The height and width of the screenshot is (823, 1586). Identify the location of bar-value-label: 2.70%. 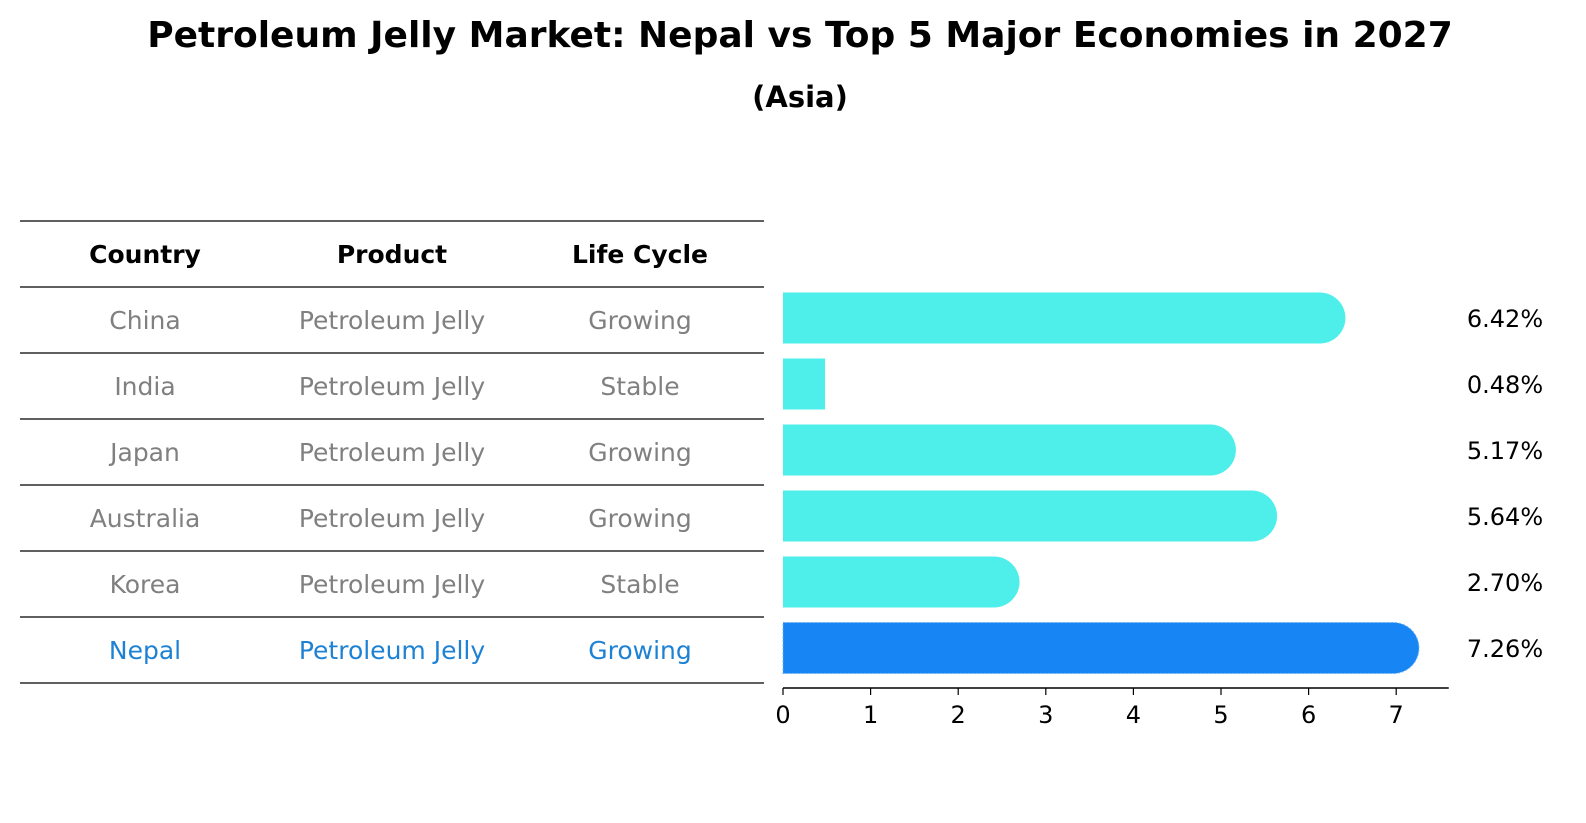
(1505, 583).